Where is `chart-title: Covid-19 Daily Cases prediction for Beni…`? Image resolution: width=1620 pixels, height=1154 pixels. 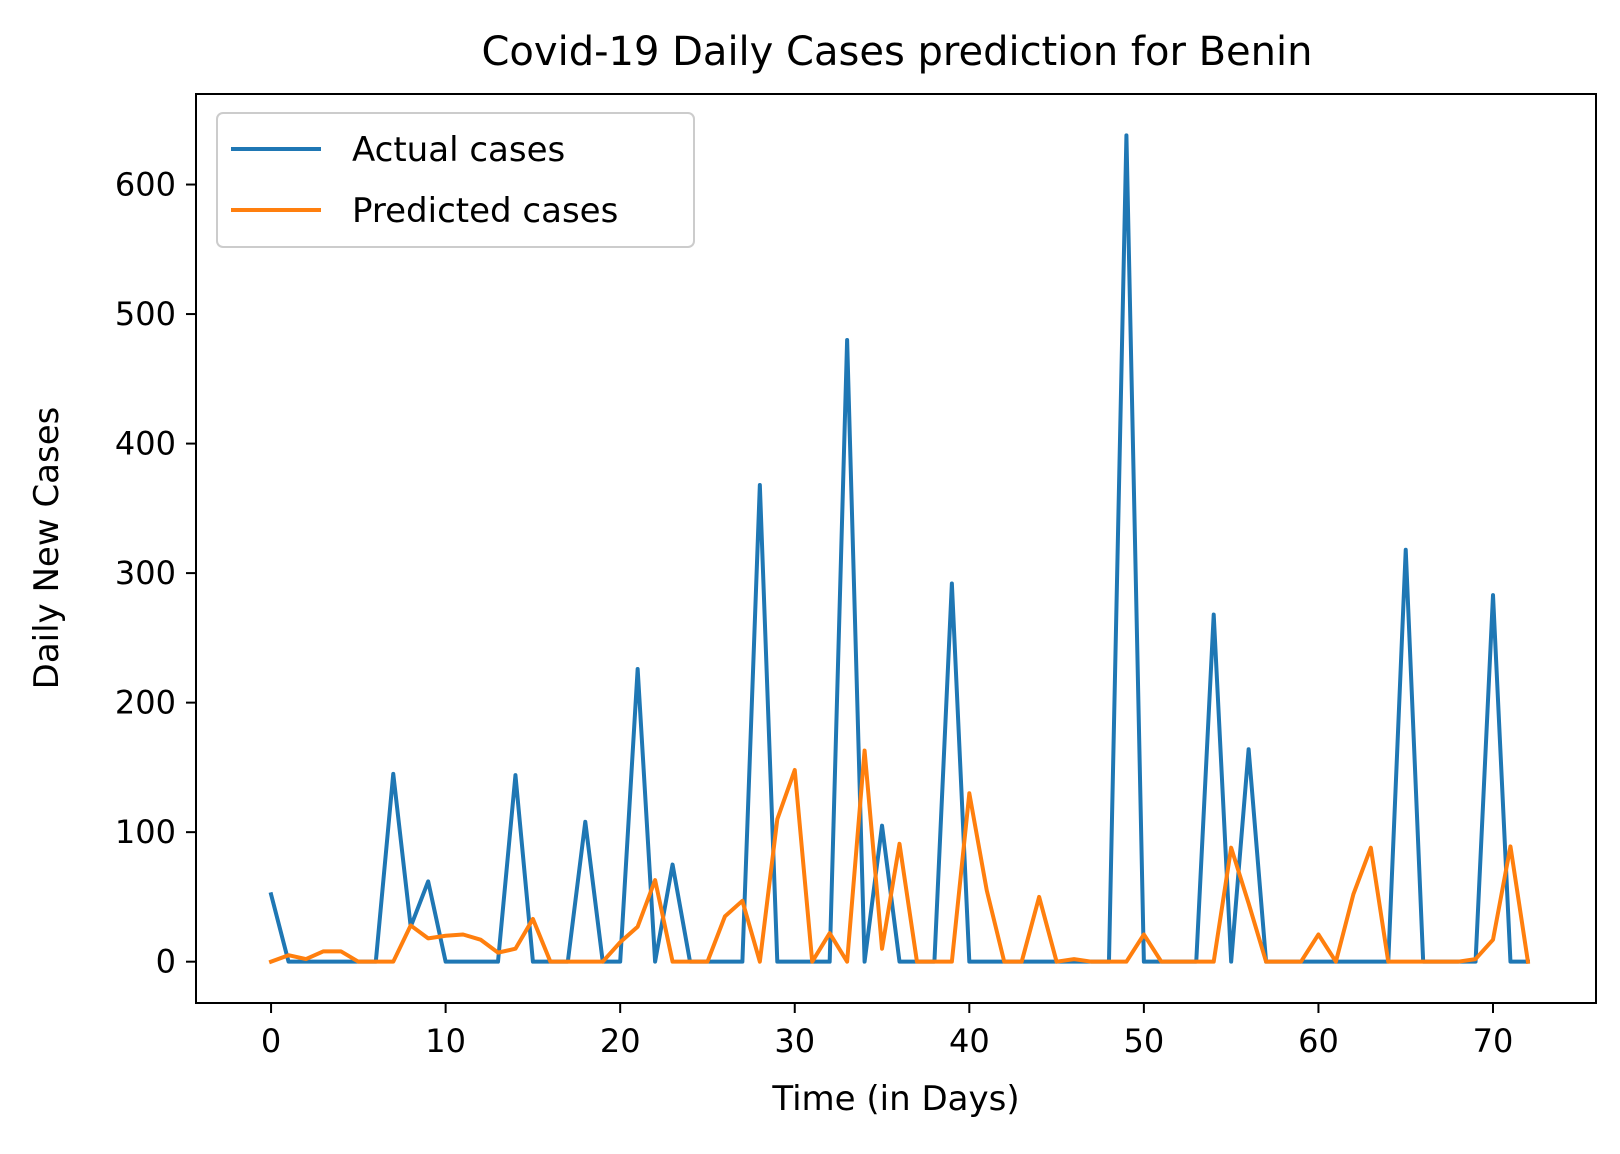 chart-title: Covid-19 Daily Cases prediction for Beni… is located at coordinates (897, 52).